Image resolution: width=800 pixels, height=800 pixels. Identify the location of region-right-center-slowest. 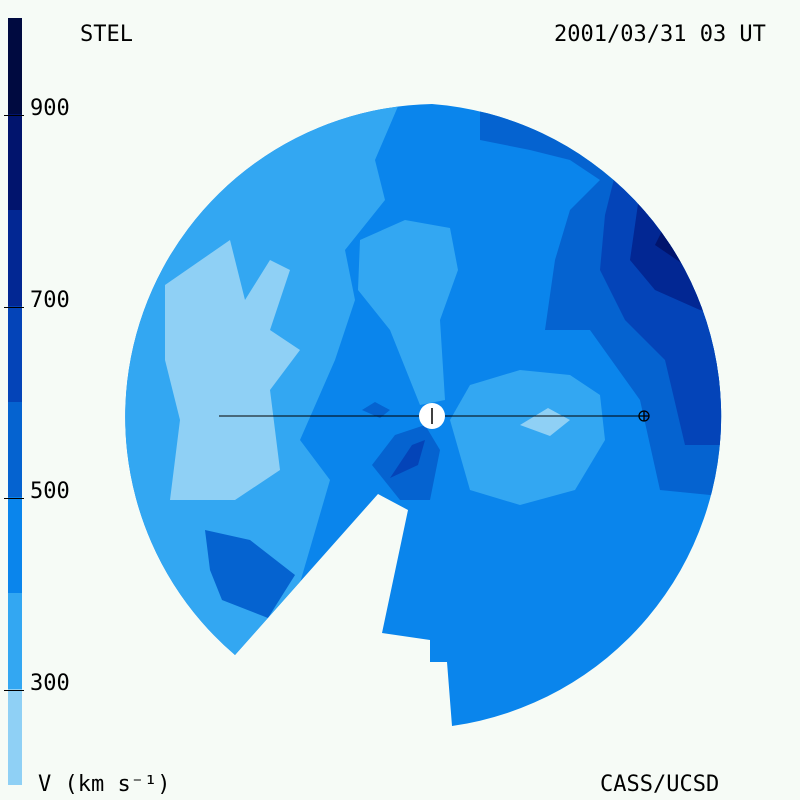
(545, 422).